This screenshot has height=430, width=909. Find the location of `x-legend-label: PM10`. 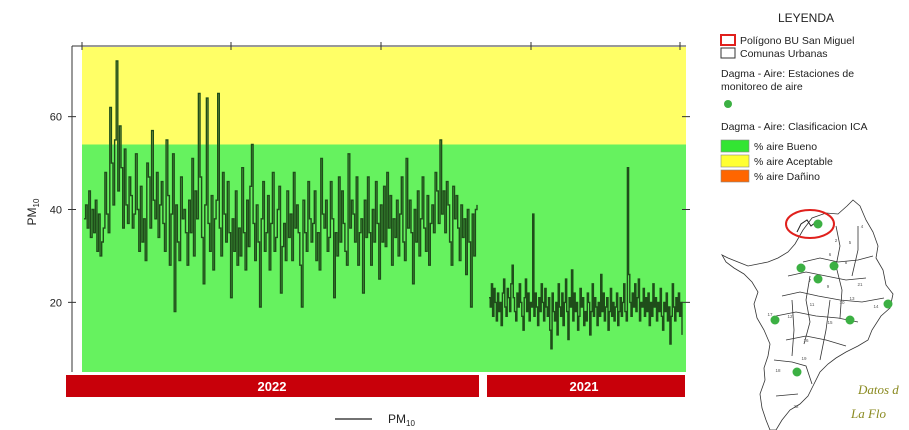

x-legend-label: PM10 is located at coordinates (401, 420).